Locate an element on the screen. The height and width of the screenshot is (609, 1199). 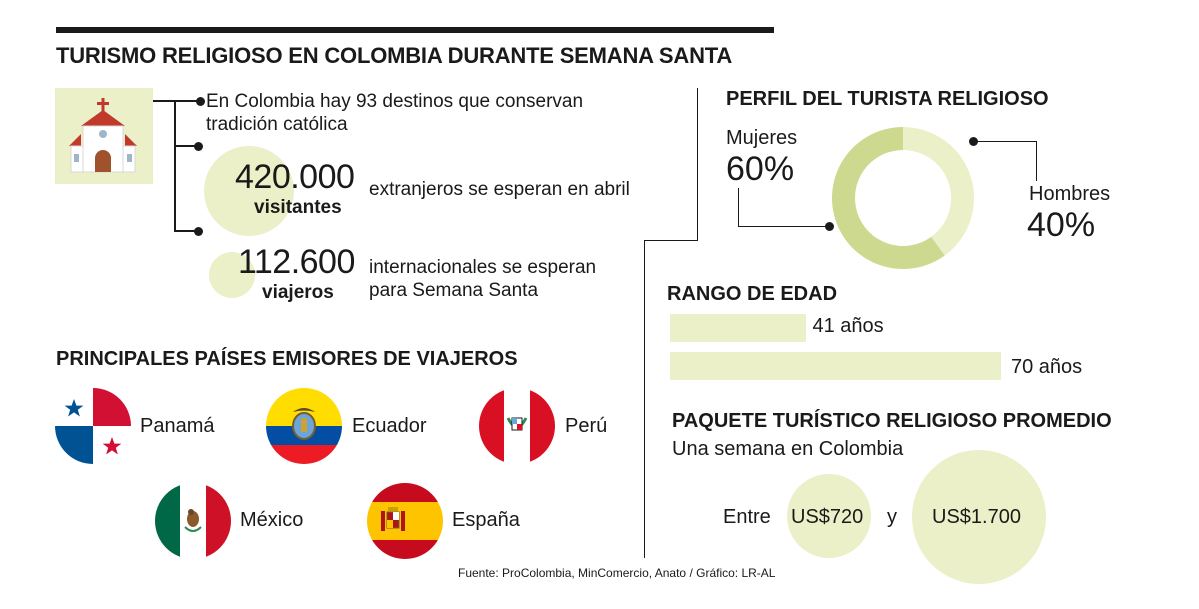
donut-segment-hombres is located at coordinates (938, 191).